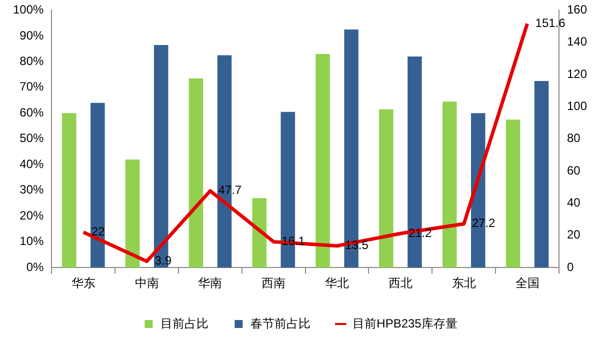 This screenshot has height=345, width=610. Describe the element at coordinates (573, 203) in the screenshot. I see `y2-tick-label: 40` at that location.